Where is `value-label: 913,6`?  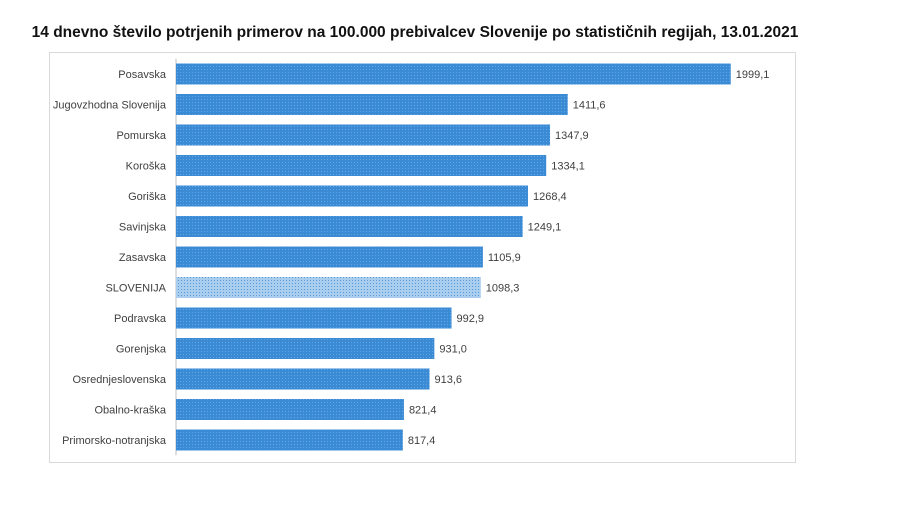
value-label: 913,6 is located at coordinates (449, 380).